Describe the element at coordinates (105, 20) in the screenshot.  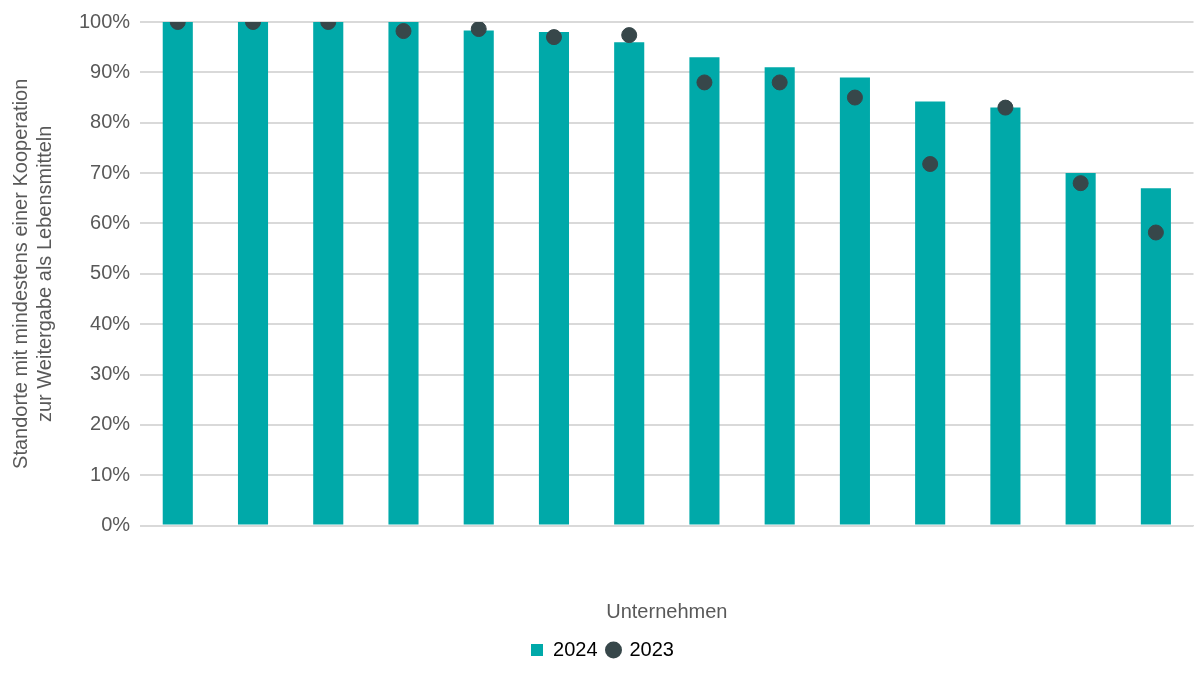
I see `y-tick-label: 100%` at that location.